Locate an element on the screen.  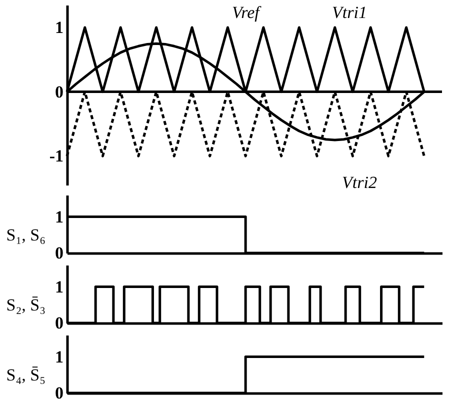
y-axis-title: S₂, S̄₃ is located at coordinates (26, 304).